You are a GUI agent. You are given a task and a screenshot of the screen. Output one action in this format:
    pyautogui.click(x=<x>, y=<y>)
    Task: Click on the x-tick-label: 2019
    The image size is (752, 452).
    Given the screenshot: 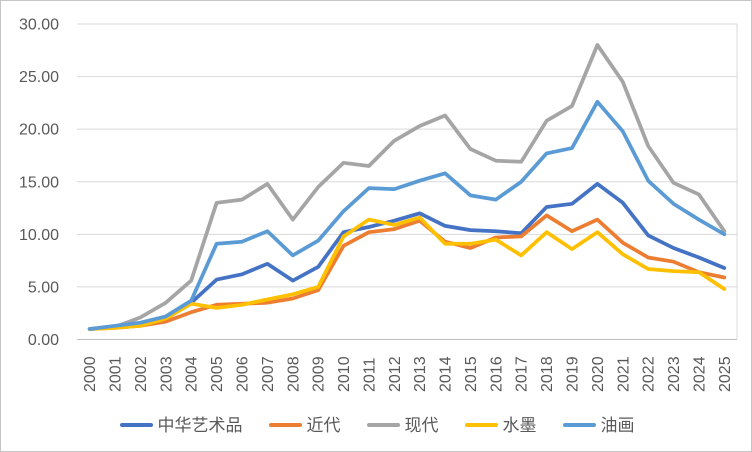 What is the action you would take?
    pyautogui.click(x=573, y=374)
    